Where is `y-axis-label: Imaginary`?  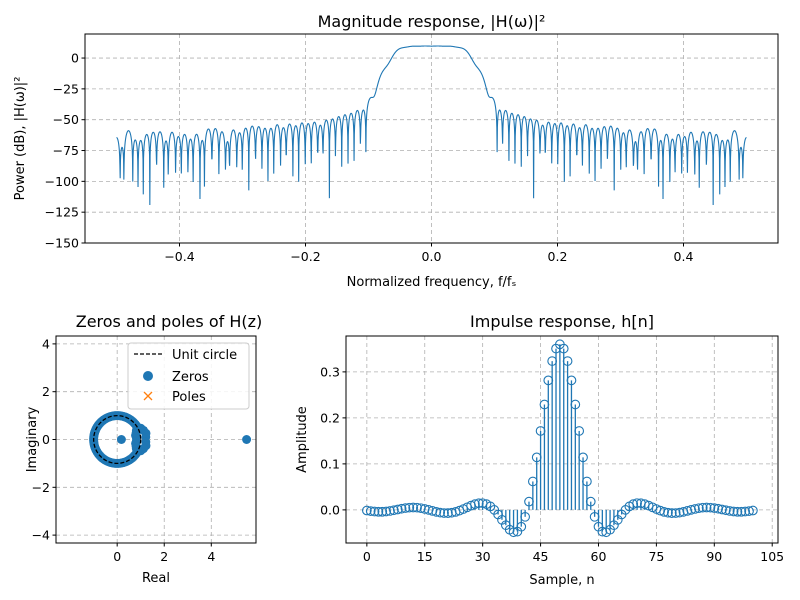 y-axis-label: Imaginary is located at coordinates (32, 439).